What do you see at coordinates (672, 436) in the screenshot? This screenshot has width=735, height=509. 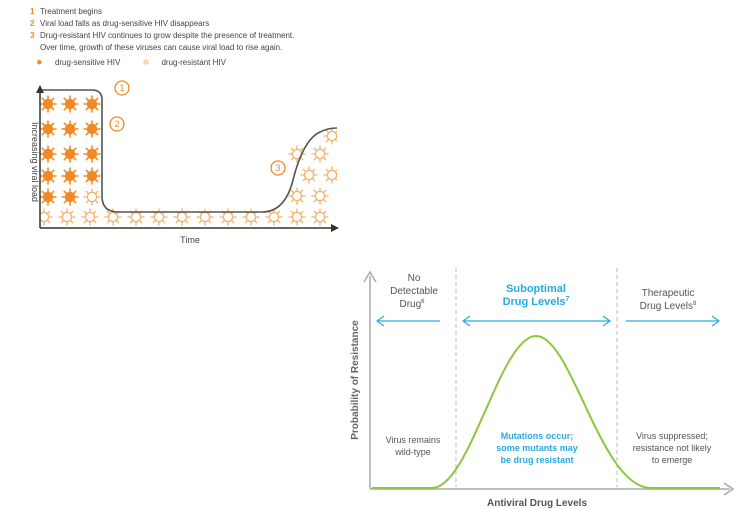 I see `zone-3-note-line1: Virus suppressed;` at bounding box center [672, 436].